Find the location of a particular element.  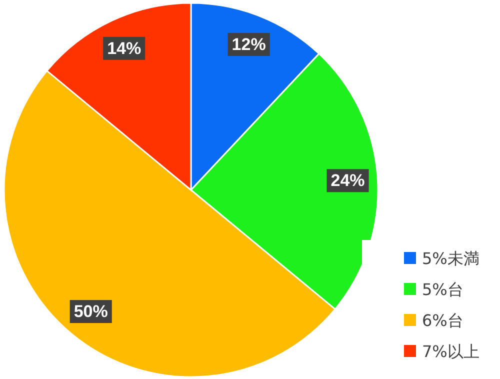

data-label: 24% is located at coordinates (347, 180).